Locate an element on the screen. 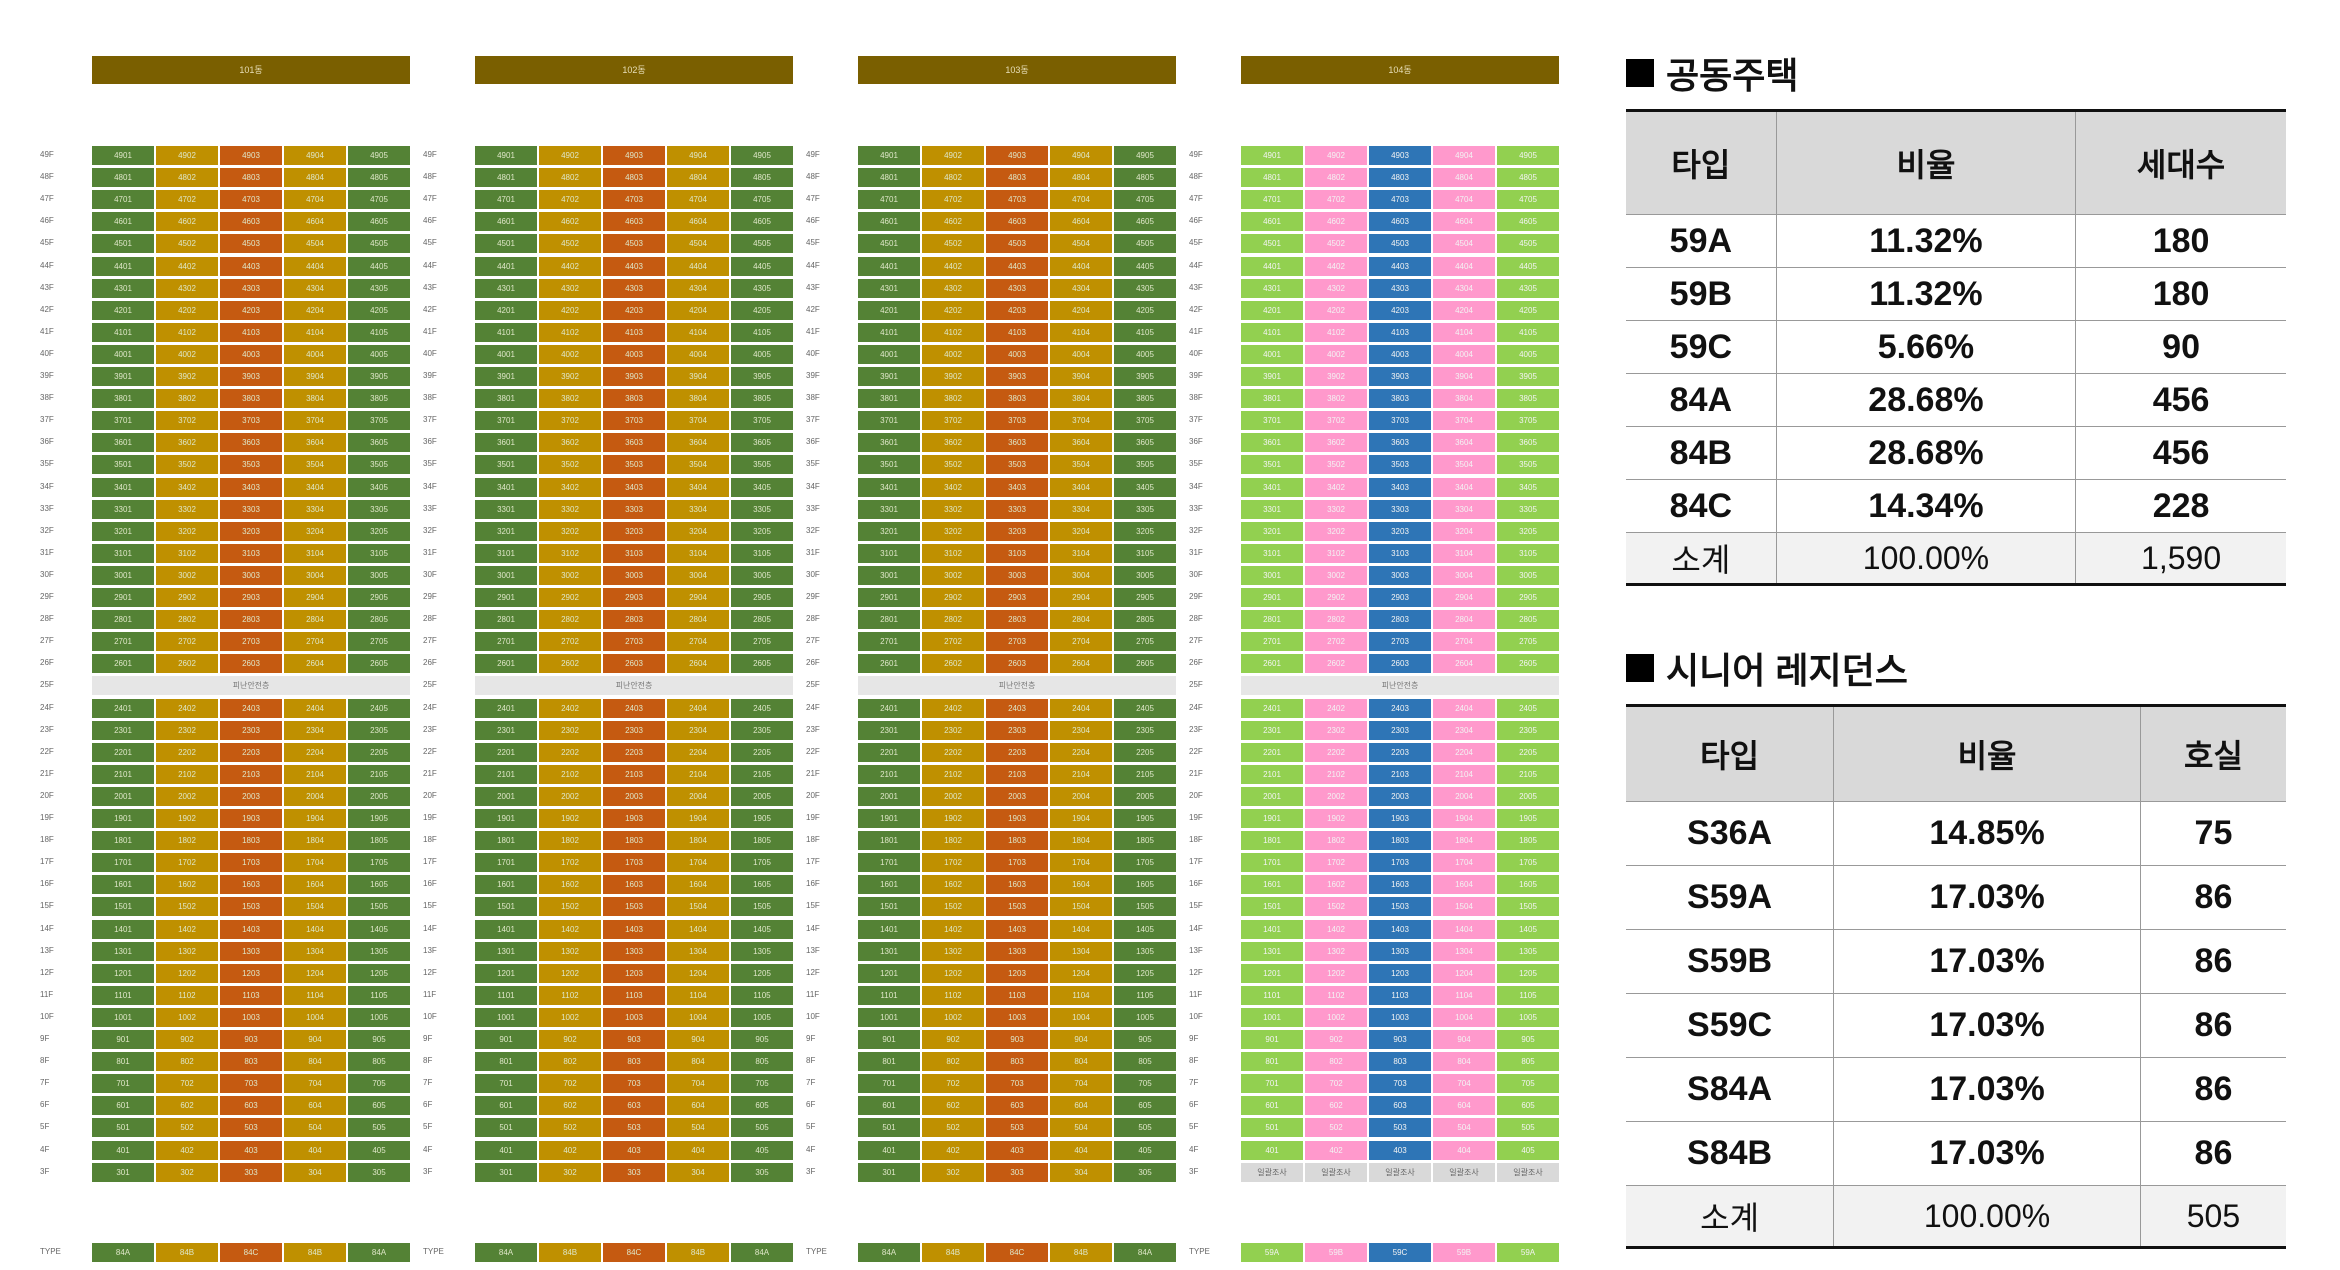 The image size is (2340, 1270). count-cell: 456 is located at coordinates (2180, 453).